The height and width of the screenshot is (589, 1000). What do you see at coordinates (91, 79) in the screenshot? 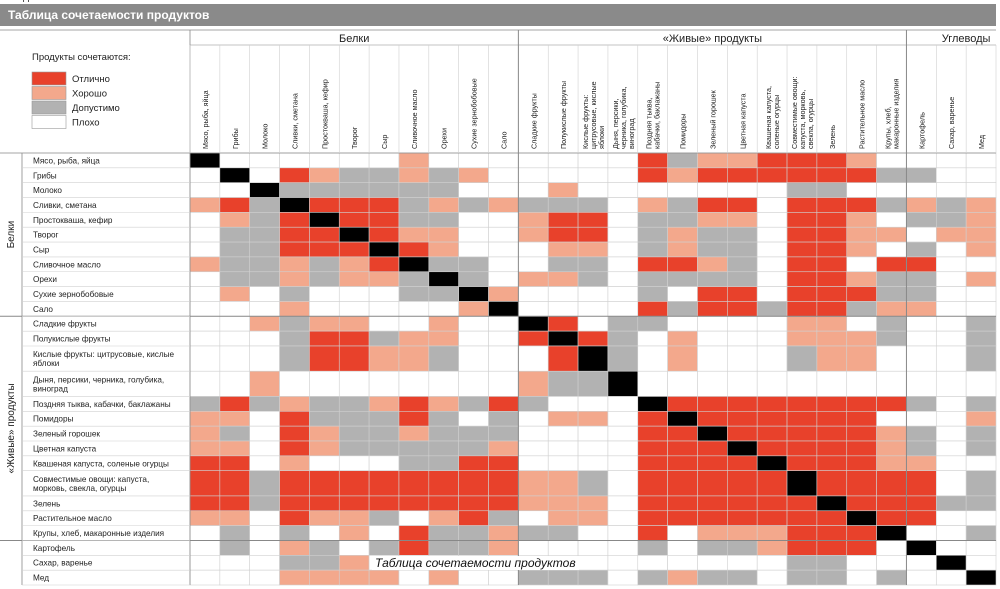
I see `legend-label: Отлично` at bounding box center [91, 79].